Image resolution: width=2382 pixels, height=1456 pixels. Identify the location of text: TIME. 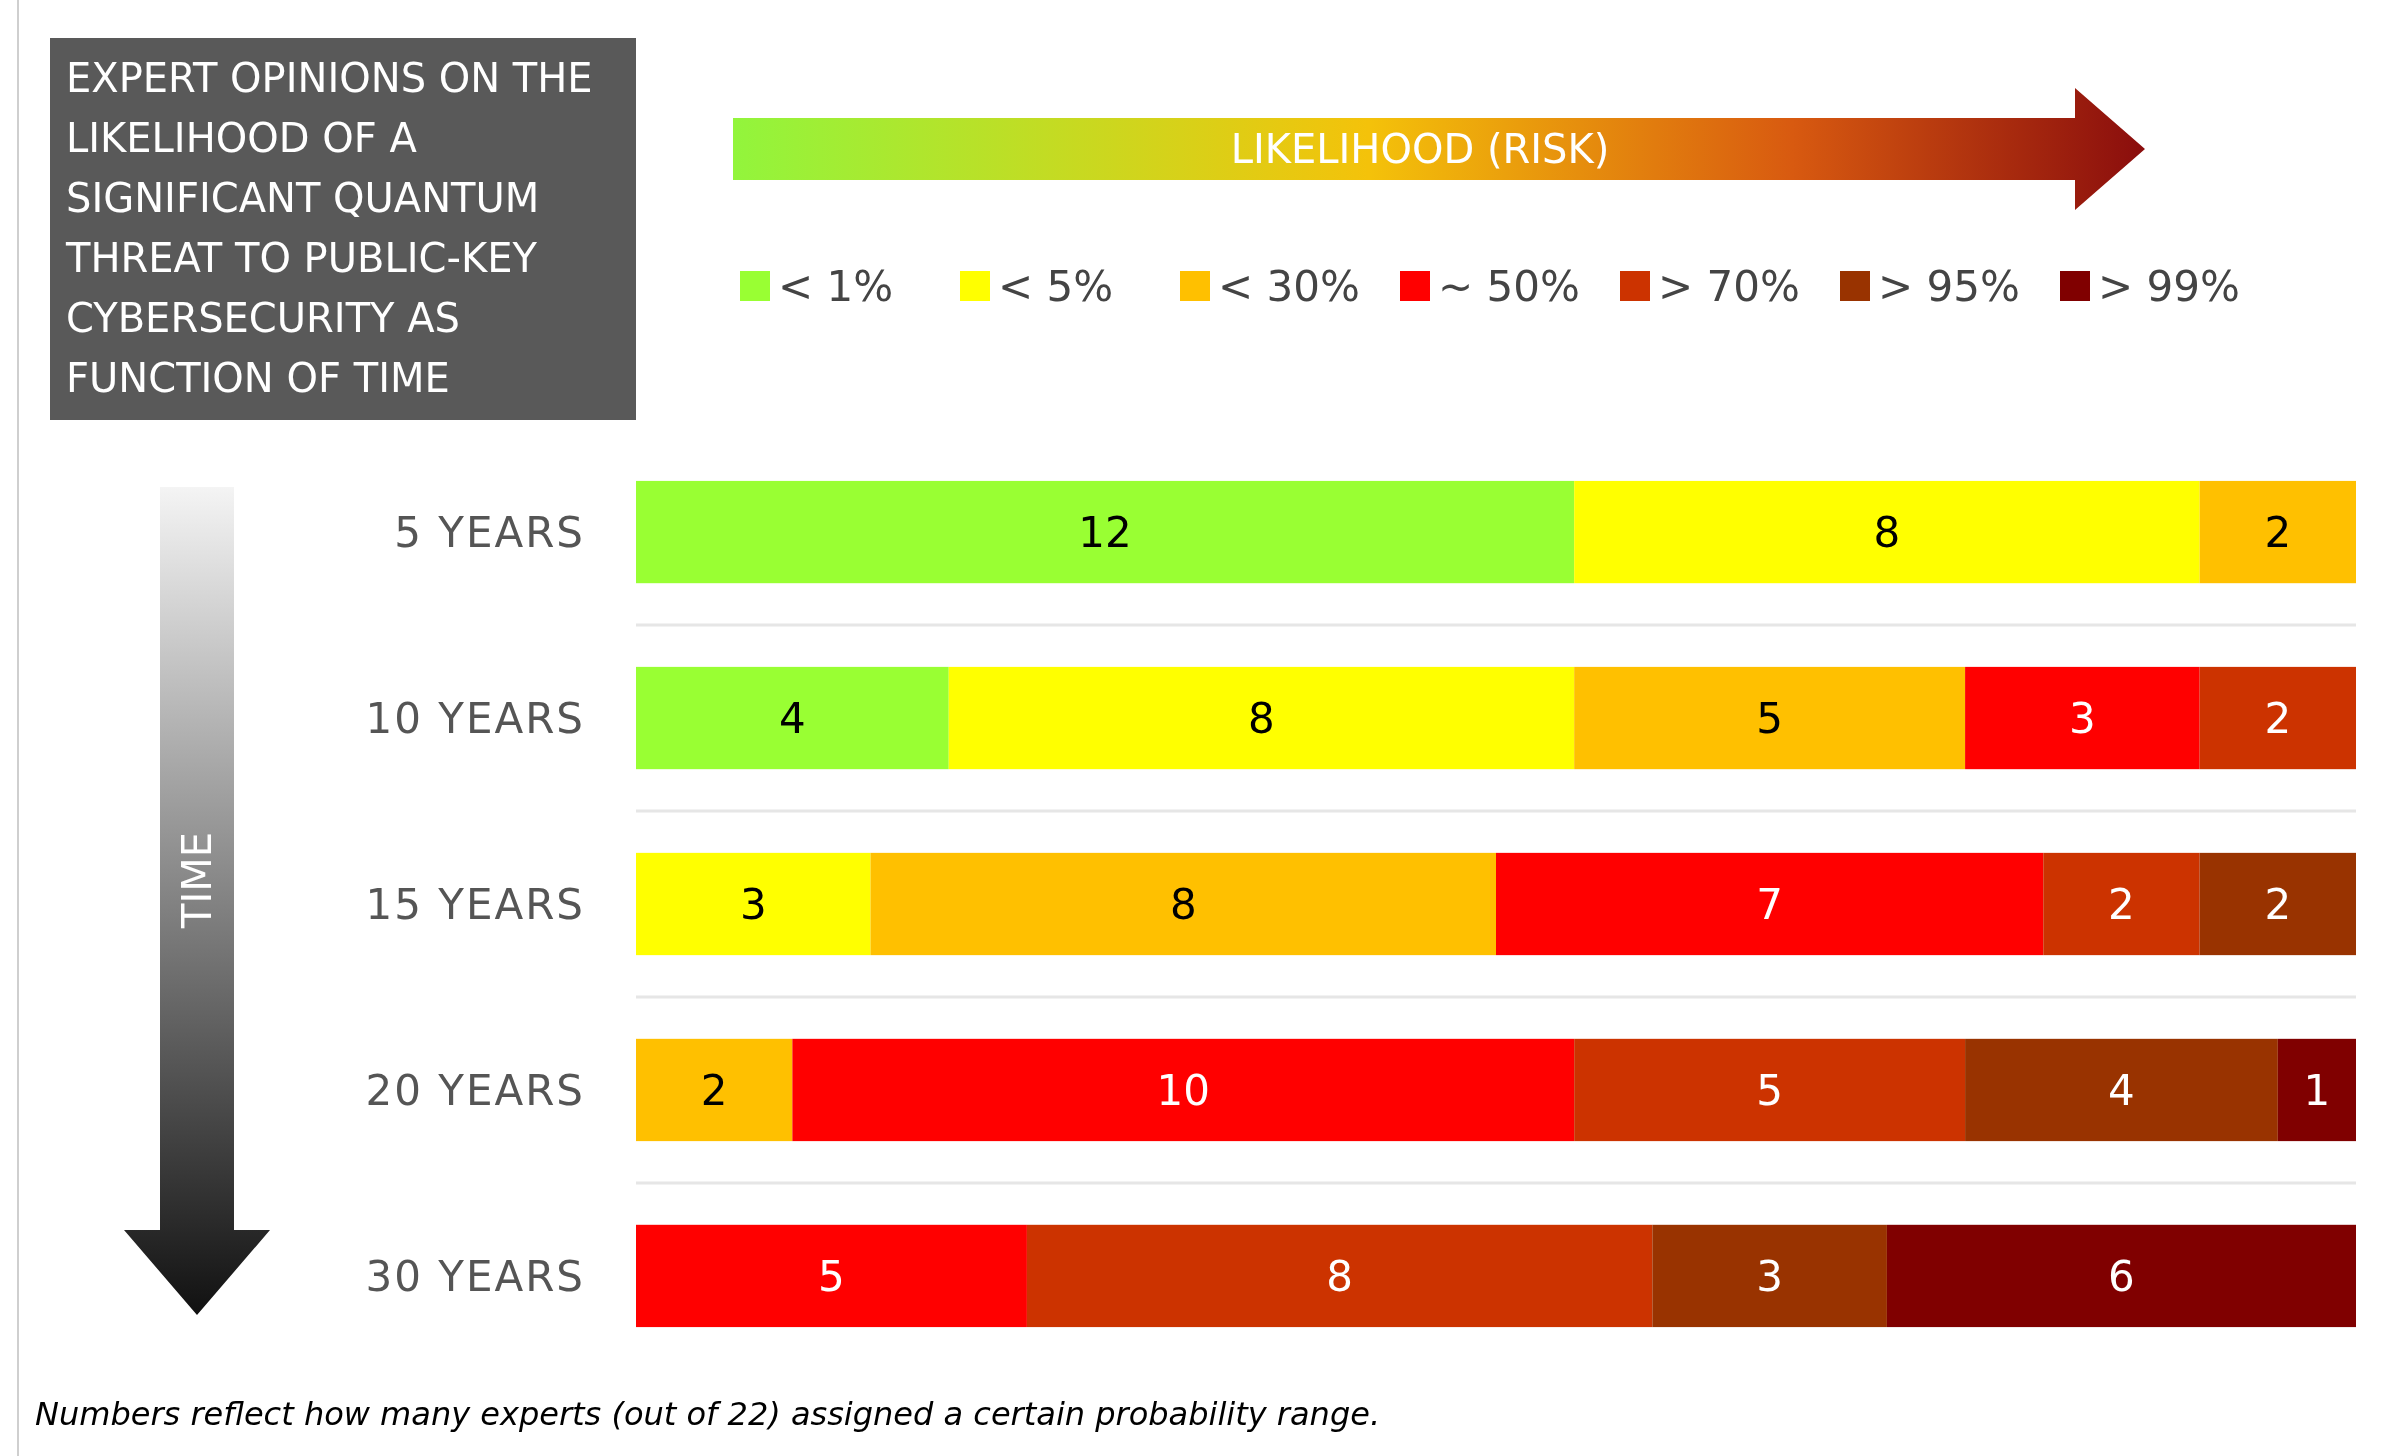
(197, 880).